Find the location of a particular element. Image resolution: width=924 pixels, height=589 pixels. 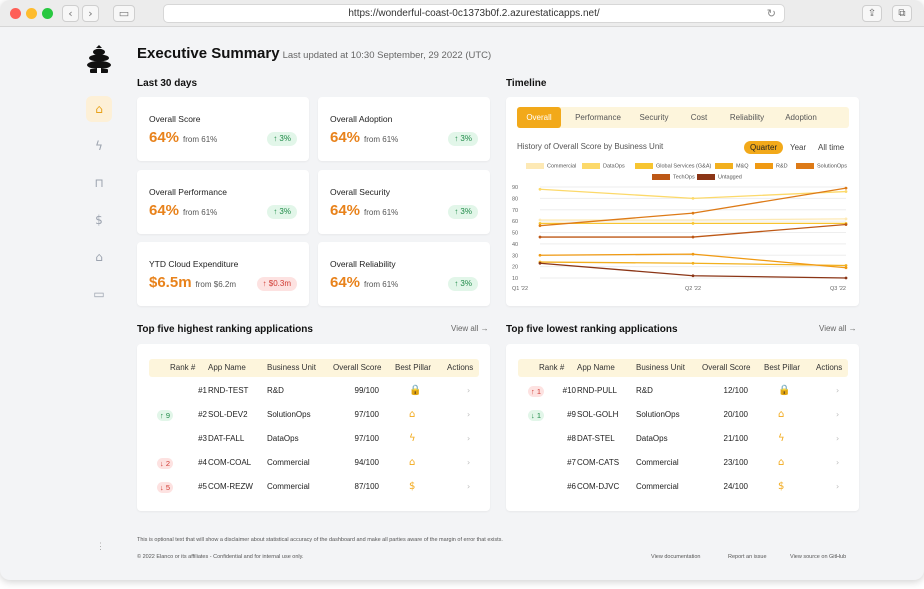

sidebar-reports-icon: ▭ is located at coordinates (99, 294).